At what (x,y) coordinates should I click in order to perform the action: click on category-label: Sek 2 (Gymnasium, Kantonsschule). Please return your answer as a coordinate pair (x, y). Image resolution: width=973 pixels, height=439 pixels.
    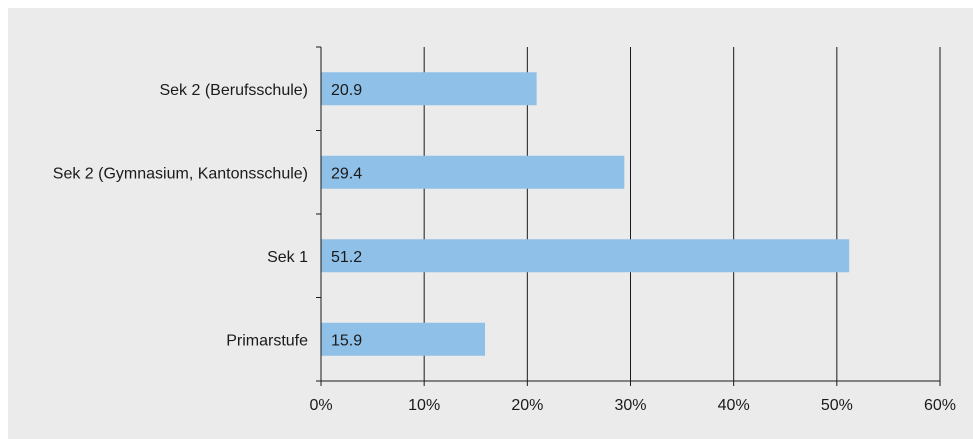
    Looking at the image, I should click on (180, 173).